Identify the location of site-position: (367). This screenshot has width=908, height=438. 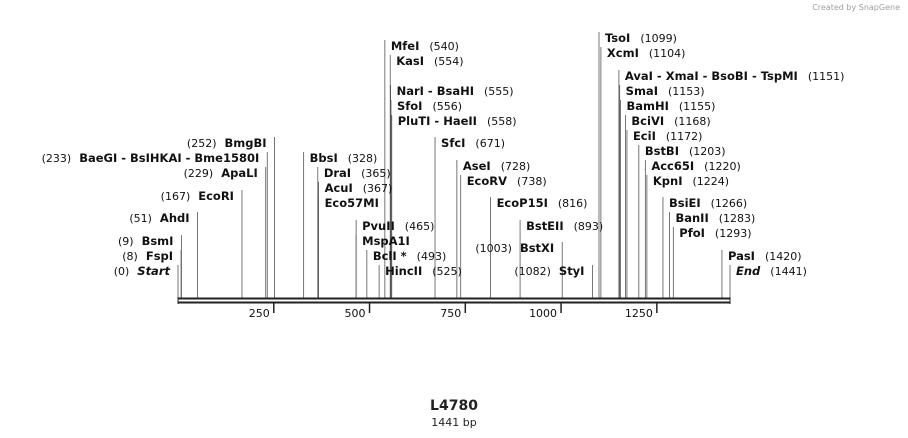
(378, 188).